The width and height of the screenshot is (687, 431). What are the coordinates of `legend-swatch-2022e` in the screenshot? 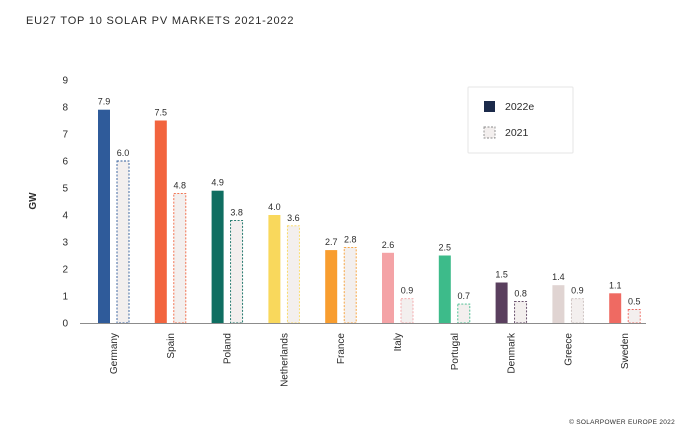 It's located at (489, 106).